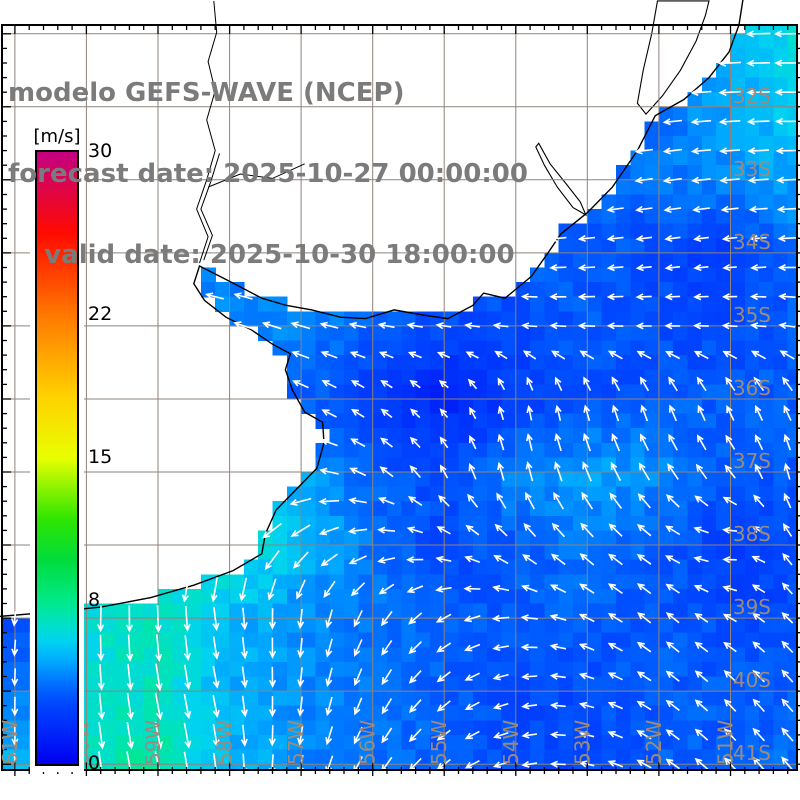 This screenshot has width=800, height=800. Describe the element at coordinates (752, 680) in the screenshot. I see `lat-label: 40S` at that location.